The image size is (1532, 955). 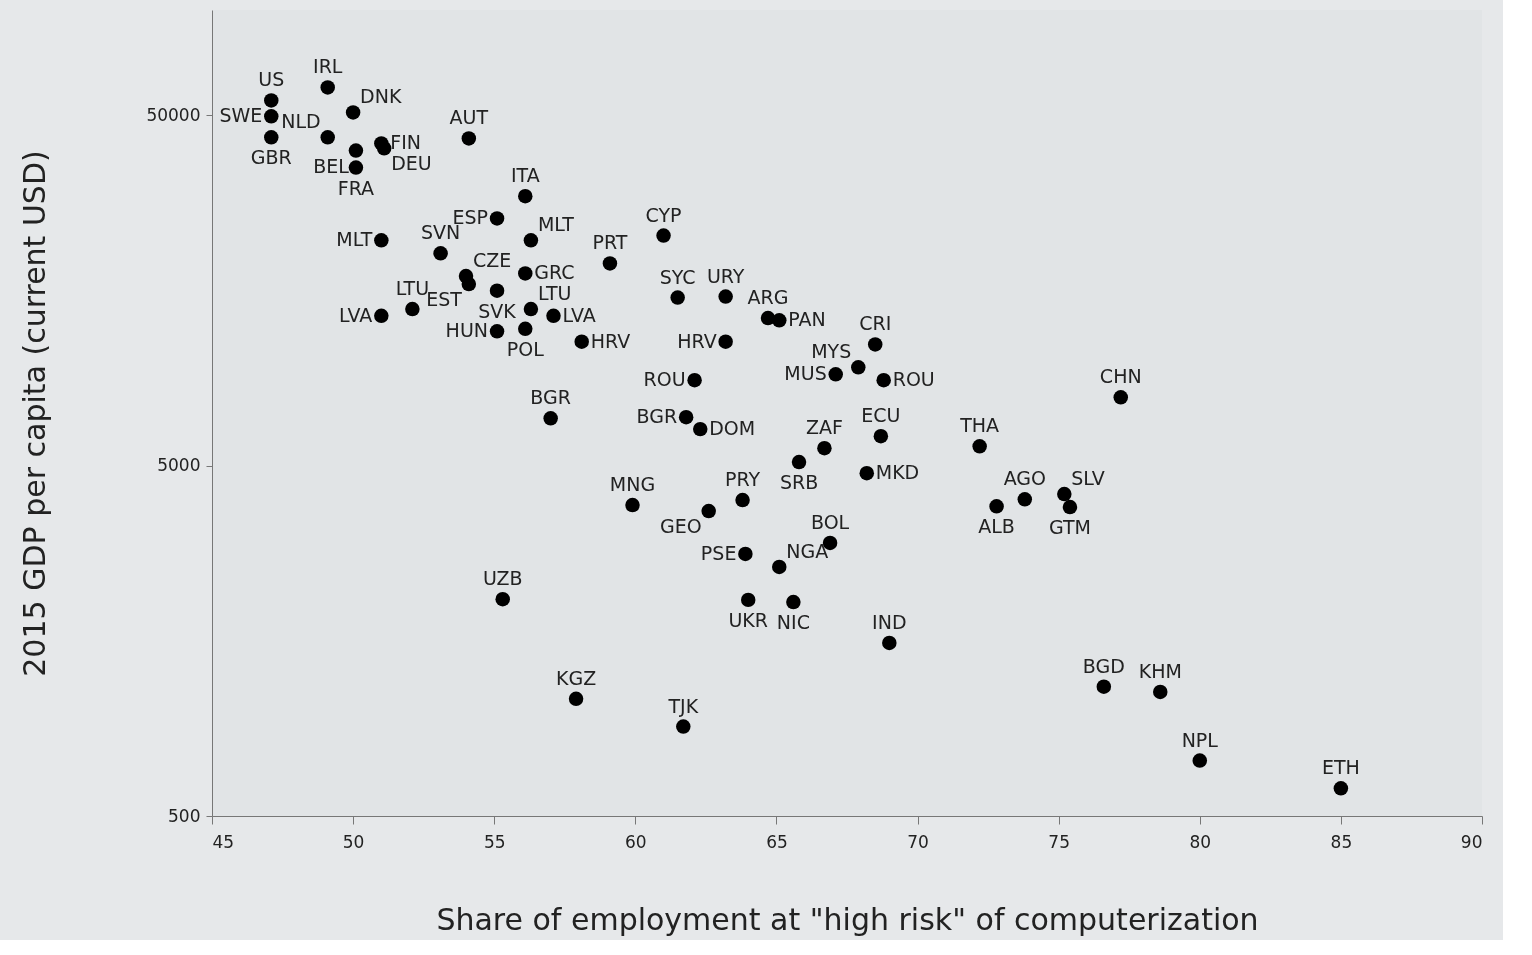 I want to click on x-axis-title: Share of employment at "high risk" of computerization, so click(x=847, y=919).